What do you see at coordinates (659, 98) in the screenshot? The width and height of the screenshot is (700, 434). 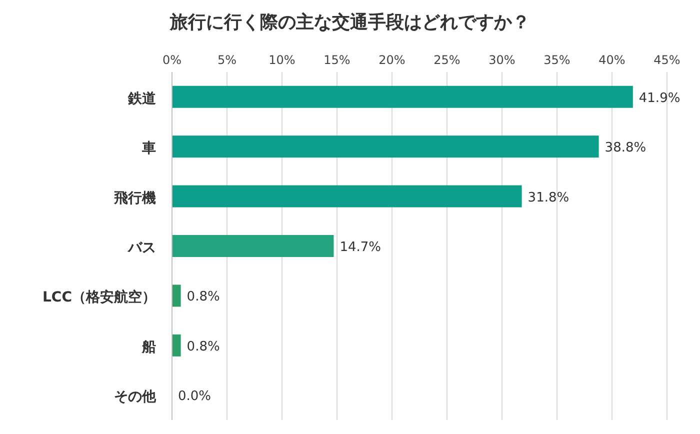 I see `data-label: 41.9%` at bounding box center [659, 98].